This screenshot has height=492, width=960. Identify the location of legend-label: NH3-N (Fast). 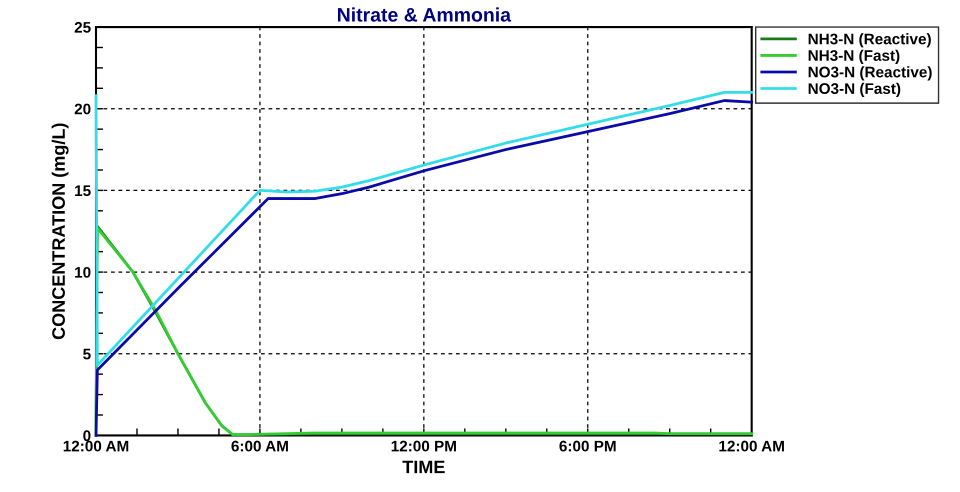
(854, 57).